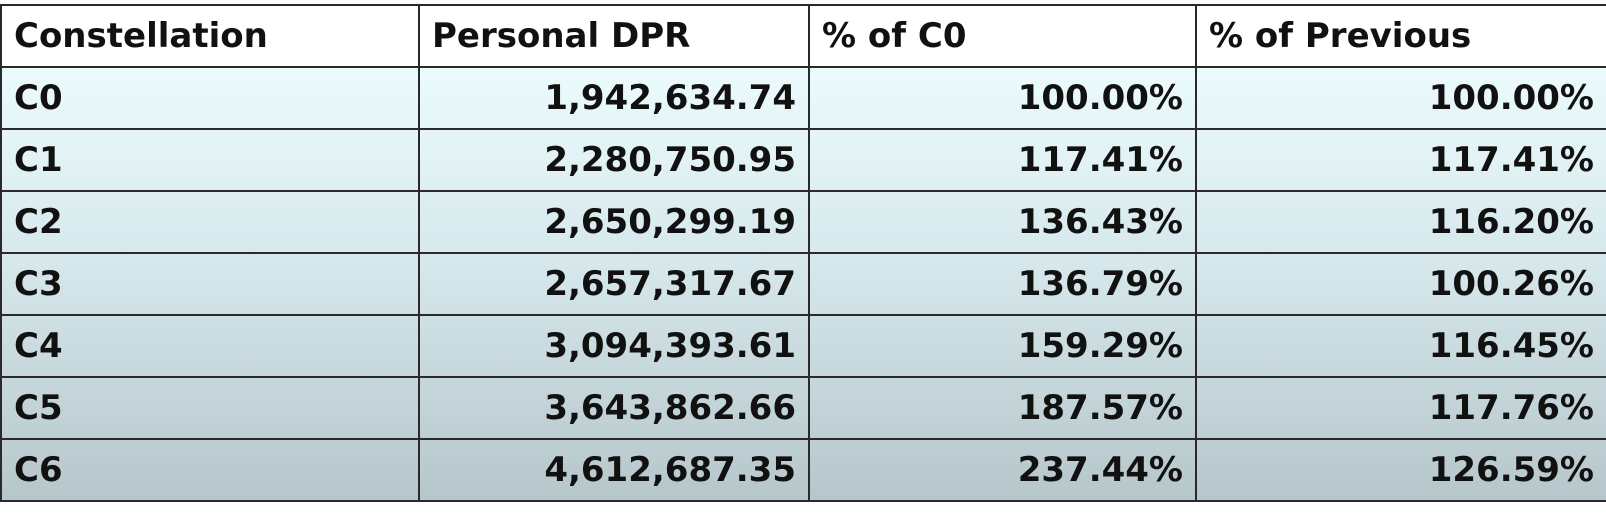  What do you see at coordinates (1400, 36) in the screenshot?
I see `header-cell: % of Previous` at bounding box center [1400, 36].